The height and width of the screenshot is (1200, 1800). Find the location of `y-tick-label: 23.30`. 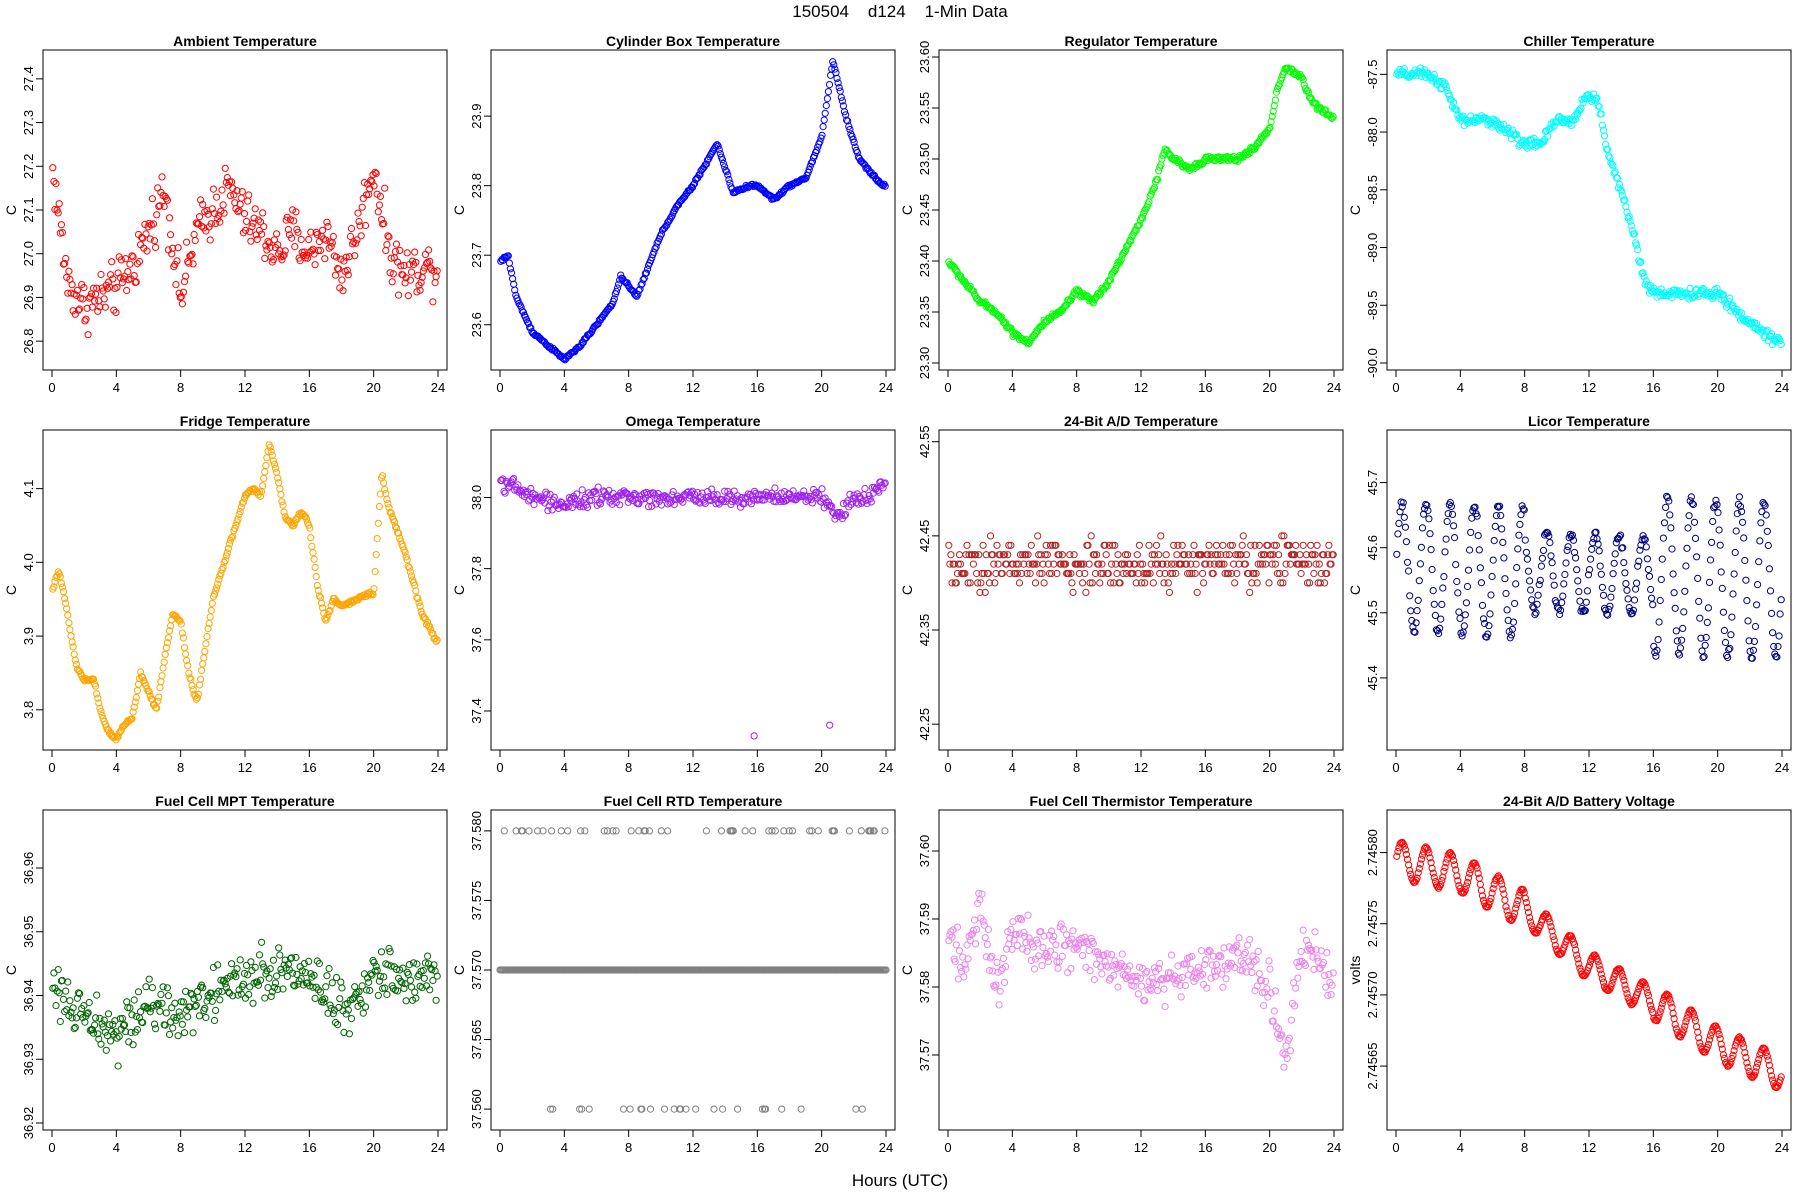

y-tick-label: 23.30 is located at coordinates (924, 363).